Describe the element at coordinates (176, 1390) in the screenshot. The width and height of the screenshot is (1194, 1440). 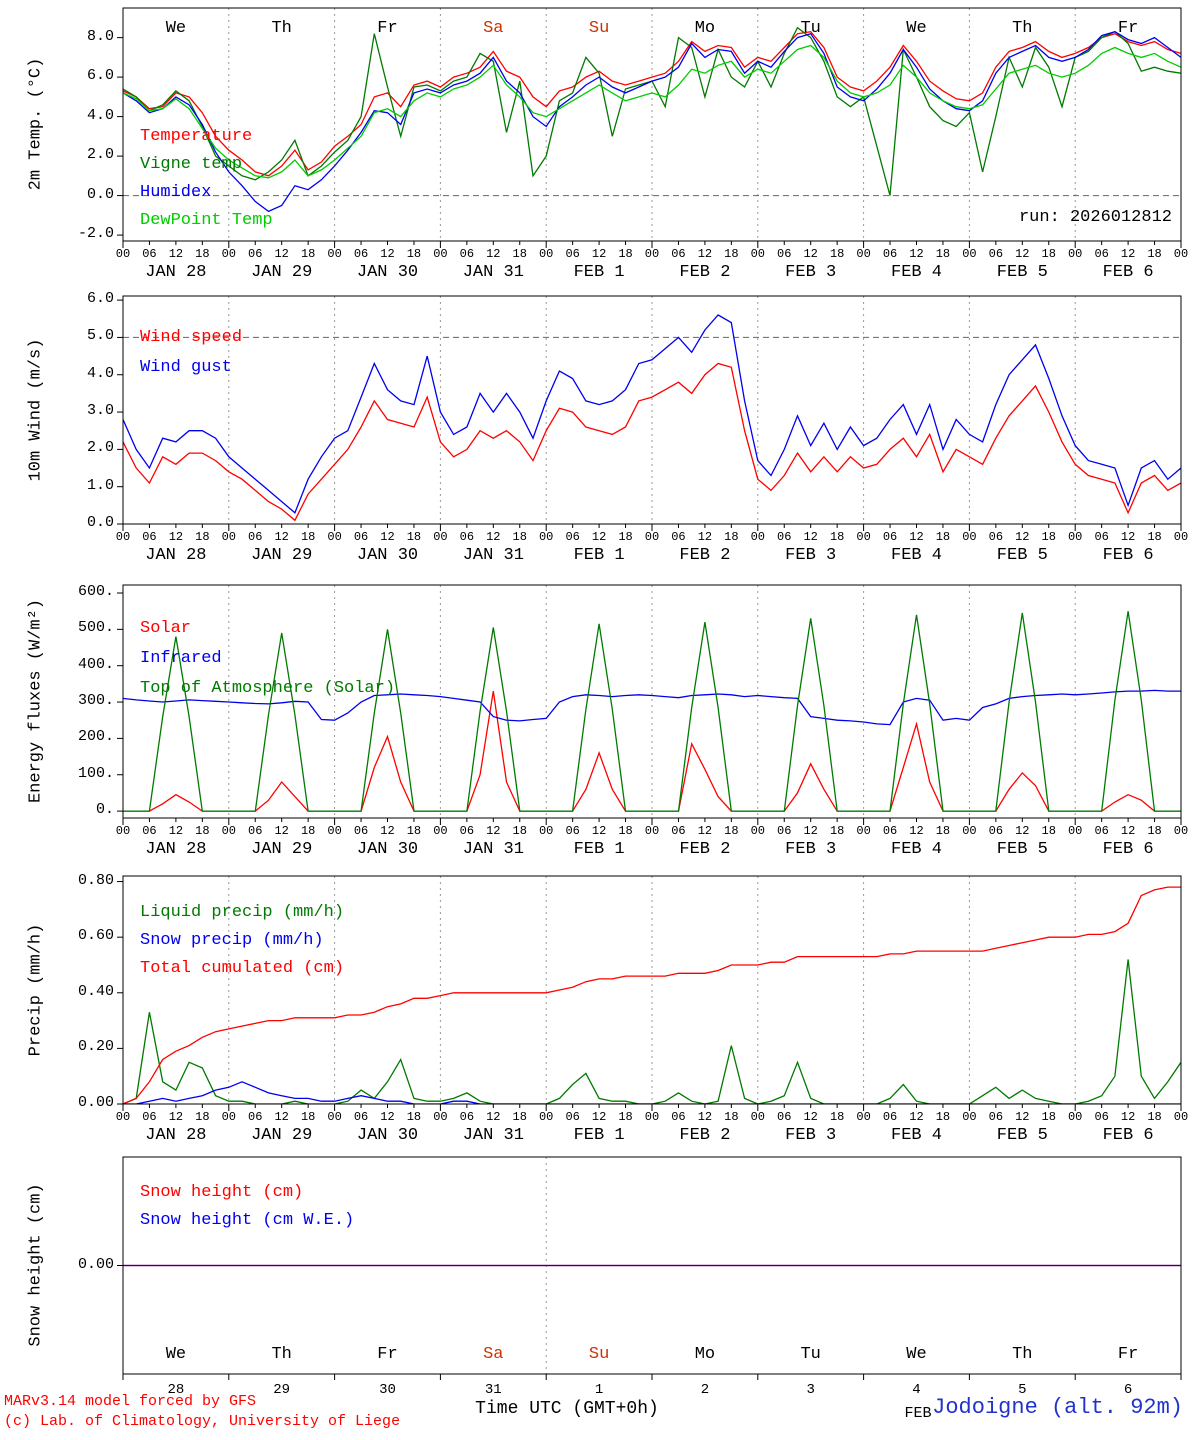
I see `day-number: 28` at that location.